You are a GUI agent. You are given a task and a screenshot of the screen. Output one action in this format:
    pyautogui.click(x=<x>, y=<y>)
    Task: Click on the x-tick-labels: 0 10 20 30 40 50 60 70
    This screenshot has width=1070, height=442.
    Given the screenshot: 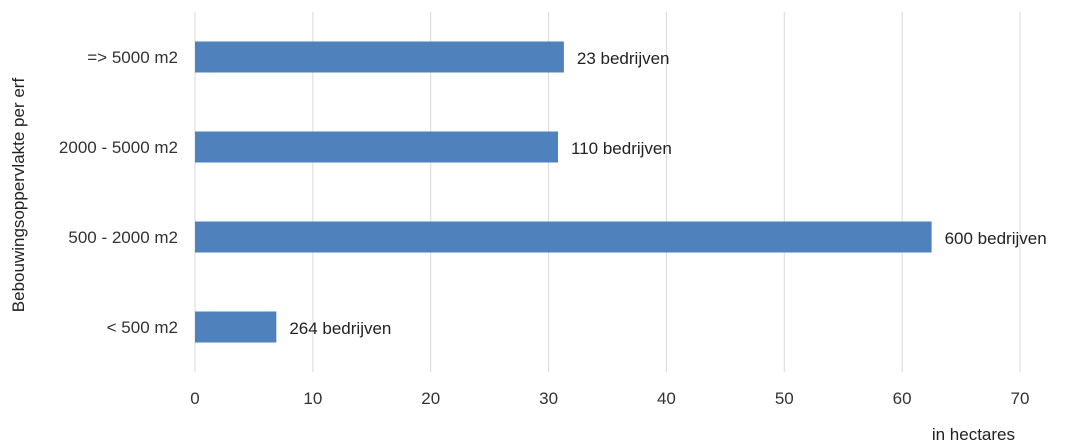 What is the action you would take?
    pyautogui.click(x=609, y=398)
    